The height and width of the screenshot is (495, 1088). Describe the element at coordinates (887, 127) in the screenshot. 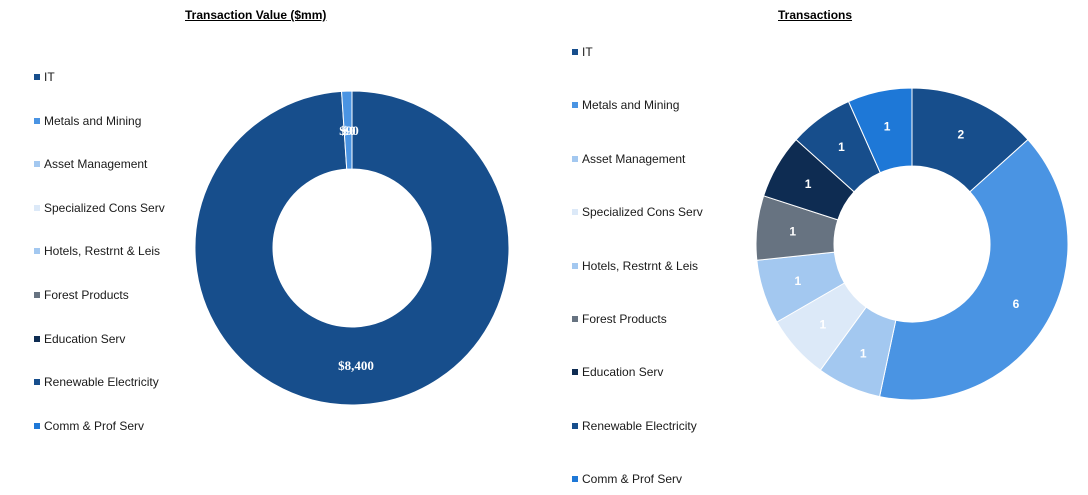

I see `data-label-comm-and-prof-serv: 1` at that location.